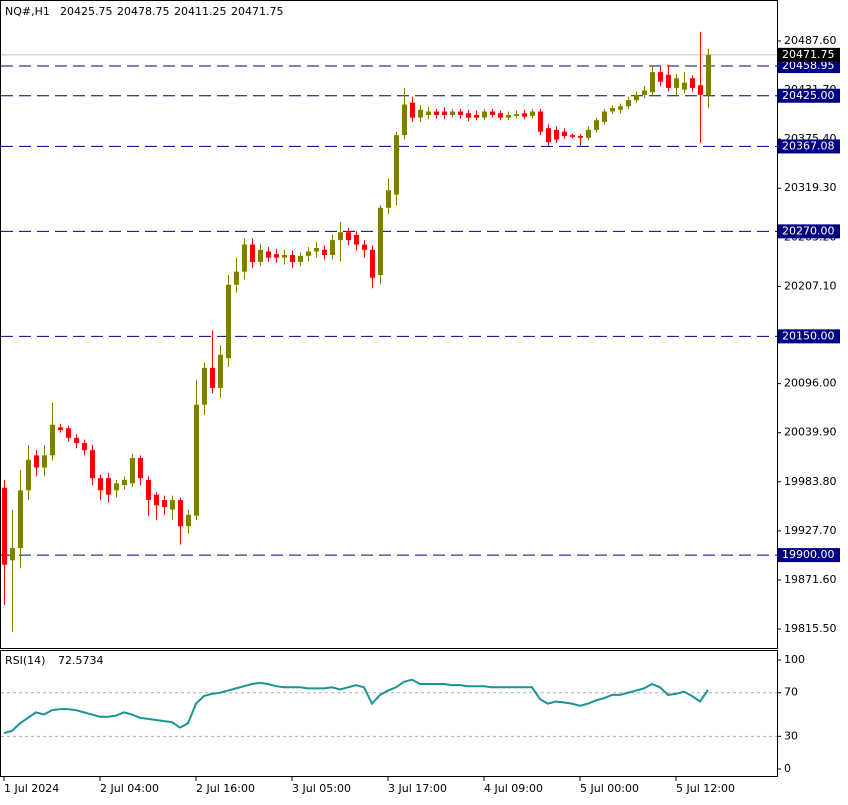  Describe the element at coordinates (810, 579) in the screenshot. I see `y-tick-label: 19871.60` at that location.